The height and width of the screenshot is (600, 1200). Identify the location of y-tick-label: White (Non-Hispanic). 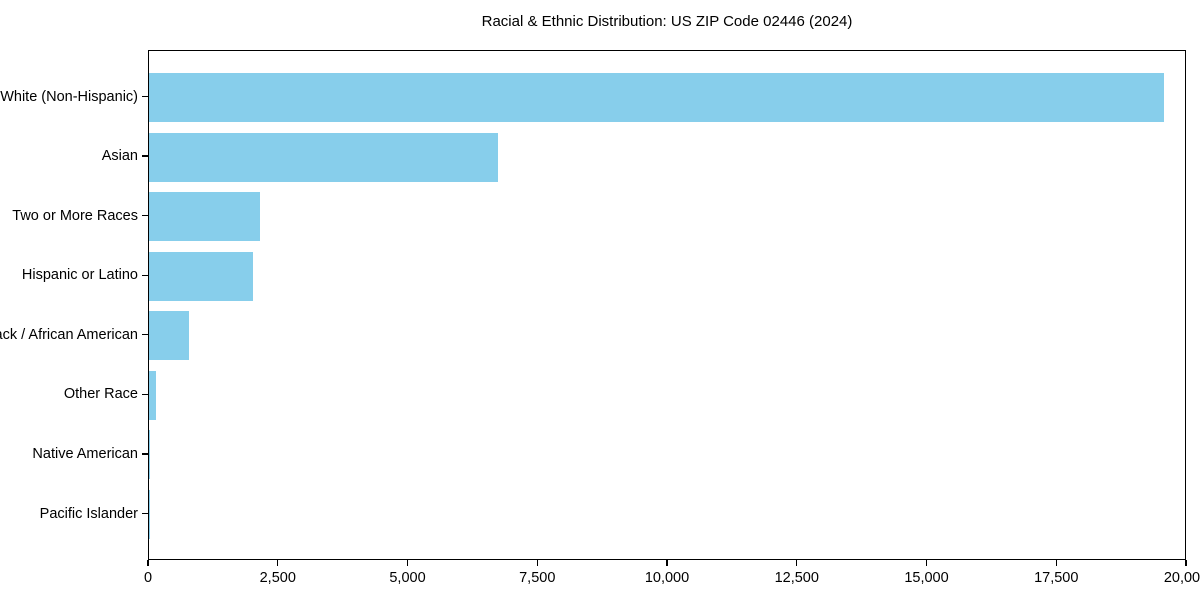
(69, 96).